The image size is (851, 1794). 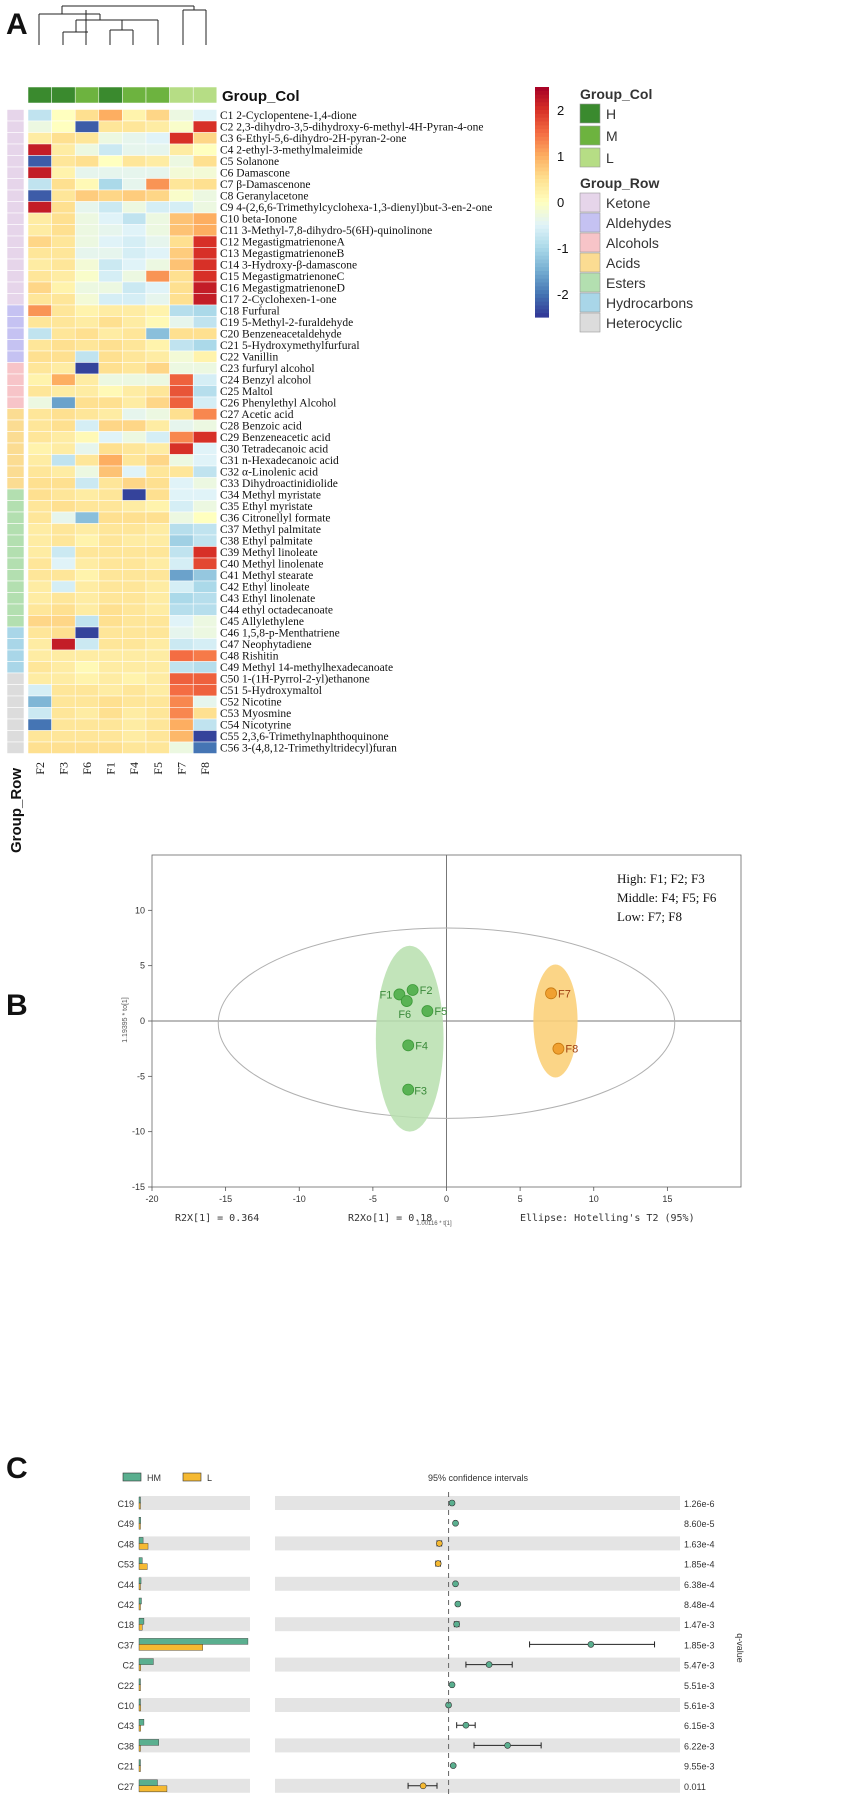 What do you see at coordinates (258, 220) in the screenshot?
I see `row-label: C10 beta-Ionone` at bounding box center [258, 220].